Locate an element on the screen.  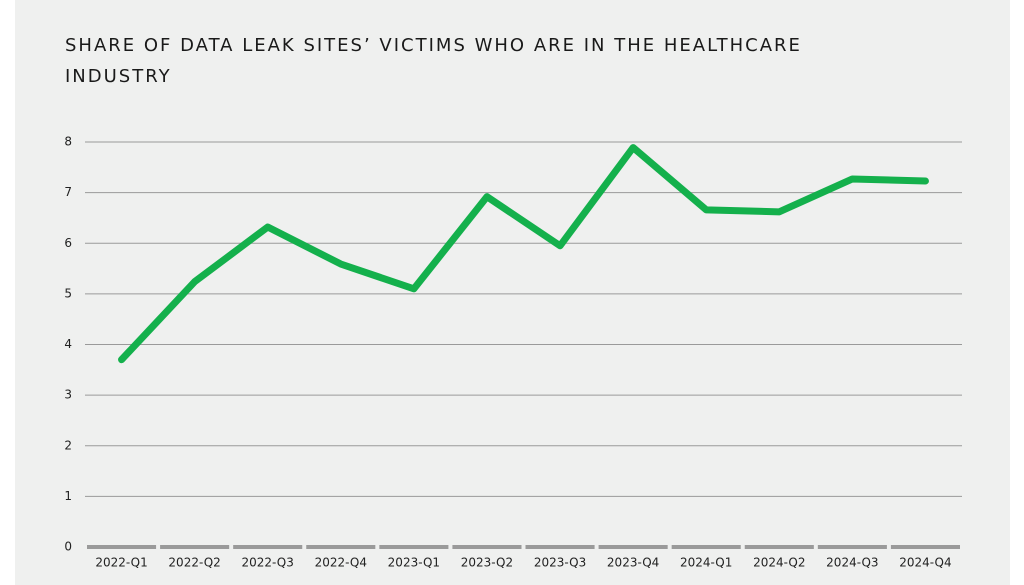
x-tick-label: 2024-Q3 is located at coordinates (852, 563).